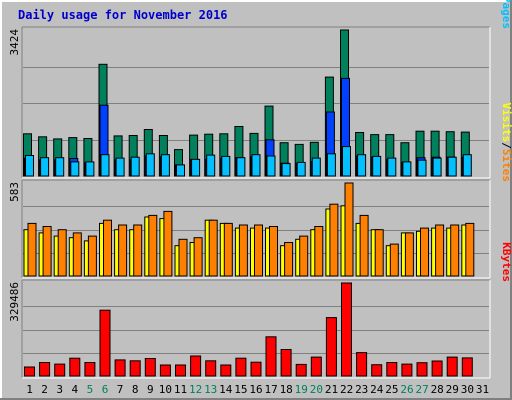 Image resolution: width=512 pixels, height=400 pixels. What do you see at coordinates (226, 389) in the screenshot?
I see `x-tick-label-day-14: 14` at bounding box center [226, 389].